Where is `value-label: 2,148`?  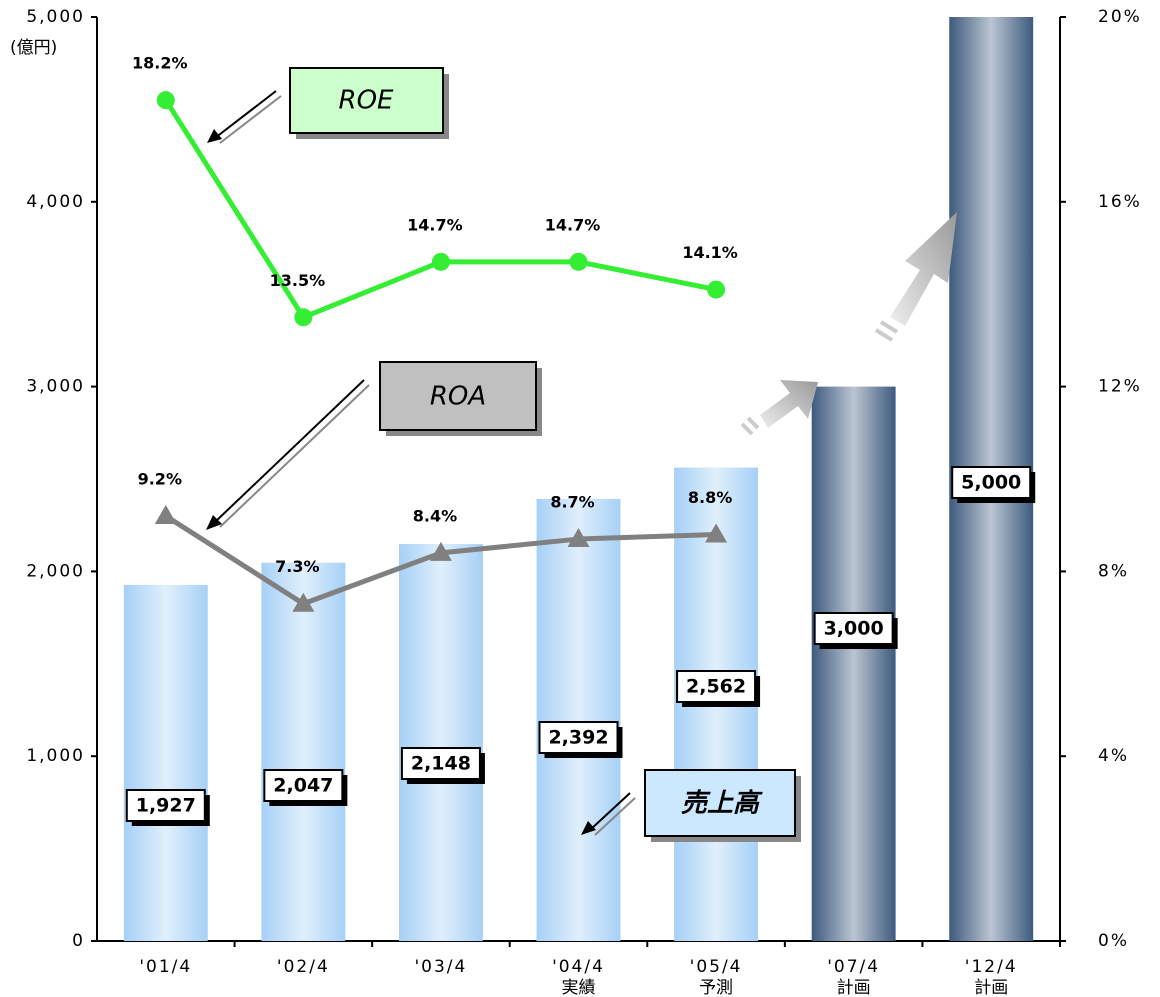
value-label: 2,148 is located at coordinates (441, 764).